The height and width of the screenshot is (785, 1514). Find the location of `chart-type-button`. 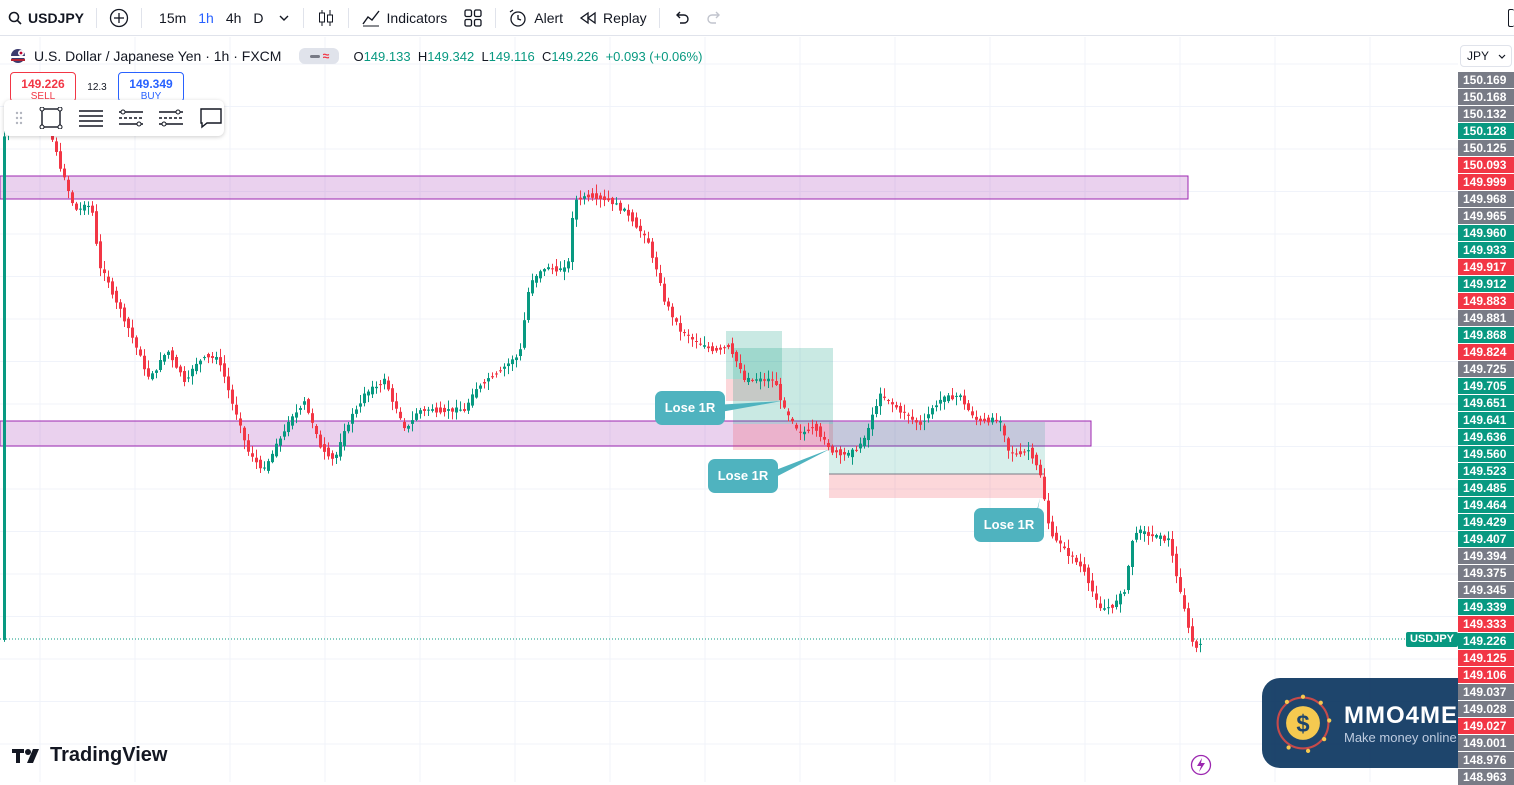

chart-type-button is located at coordinates (326, 18).